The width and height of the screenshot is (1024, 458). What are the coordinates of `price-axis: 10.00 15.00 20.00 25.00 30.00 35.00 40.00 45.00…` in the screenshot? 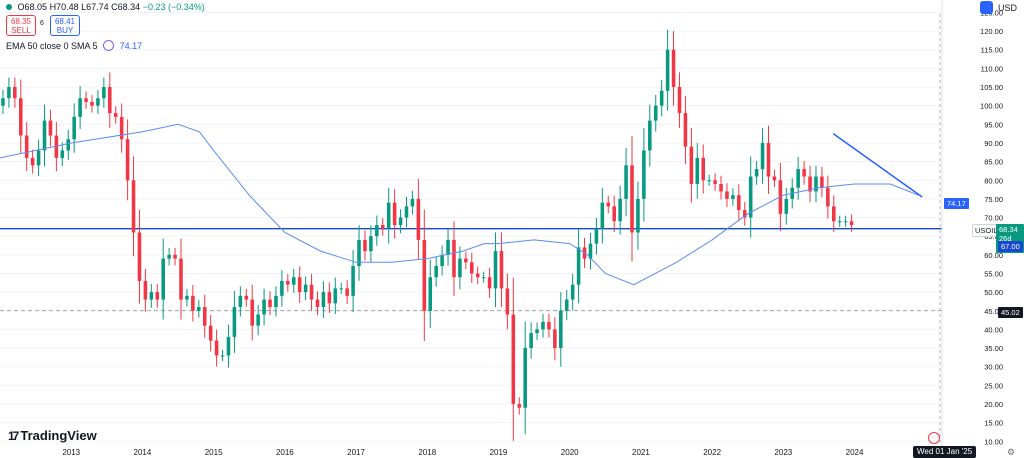 It's located at (991, 227).